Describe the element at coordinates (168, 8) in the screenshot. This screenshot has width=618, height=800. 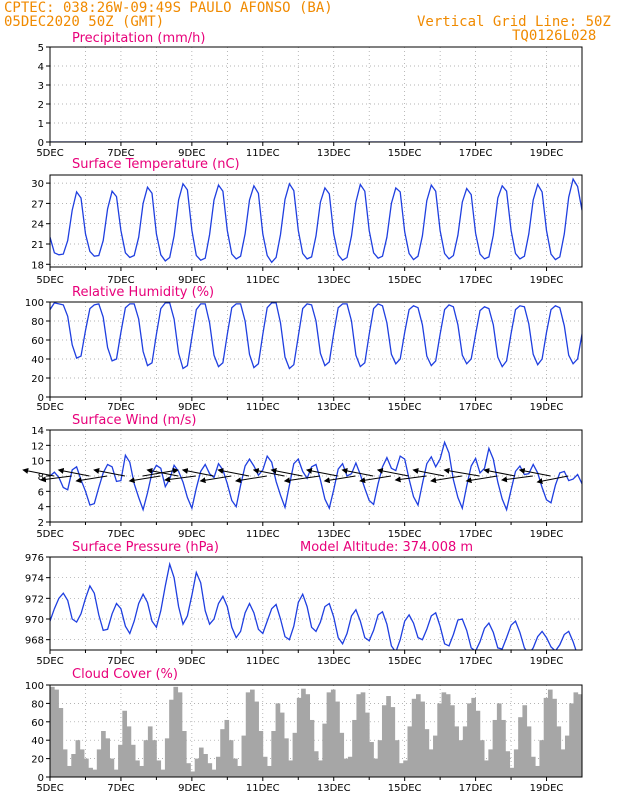
I see `header-line1: CPTEC: 038:26W-09:49S PAULO AFONSO (BA)` at that location.